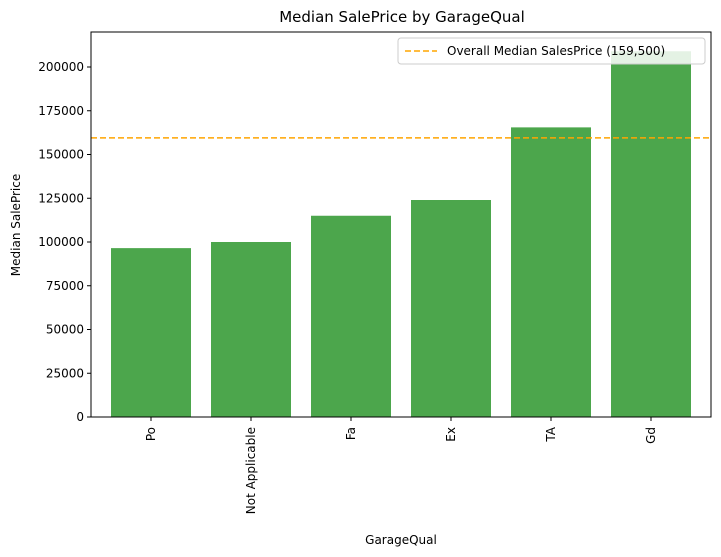 This screenshot has width=721, height=557. I want to click on legend-box, so click(551, 51).